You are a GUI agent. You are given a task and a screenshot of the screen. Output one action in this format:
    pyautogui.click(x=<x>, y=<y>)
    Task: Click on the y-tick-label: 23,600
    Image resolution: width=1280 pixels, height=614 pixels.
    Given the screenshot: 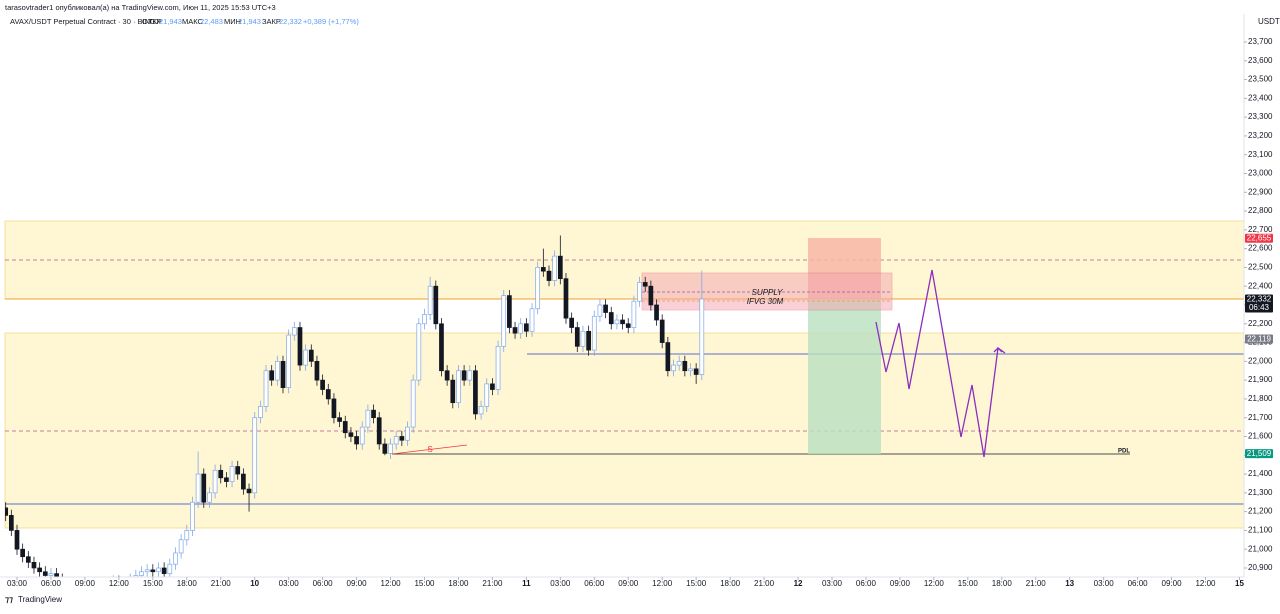 What is the action you would take?
    pyautogui.click(x=1260, y=60)
    